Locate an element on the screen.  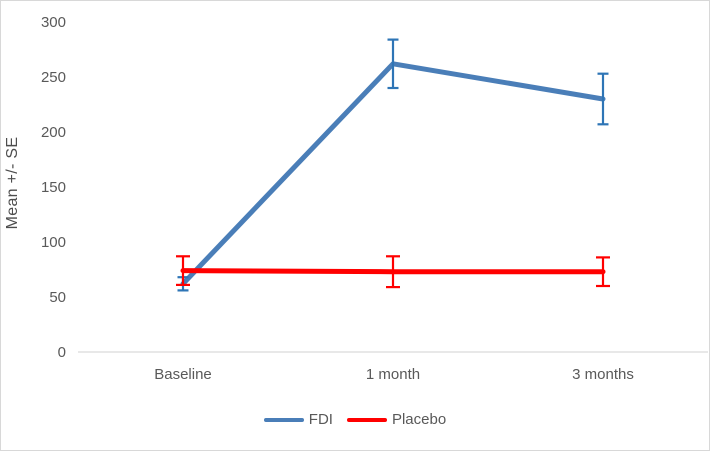
legend-item-fdi: FDI is located at coordinates (298, 419).